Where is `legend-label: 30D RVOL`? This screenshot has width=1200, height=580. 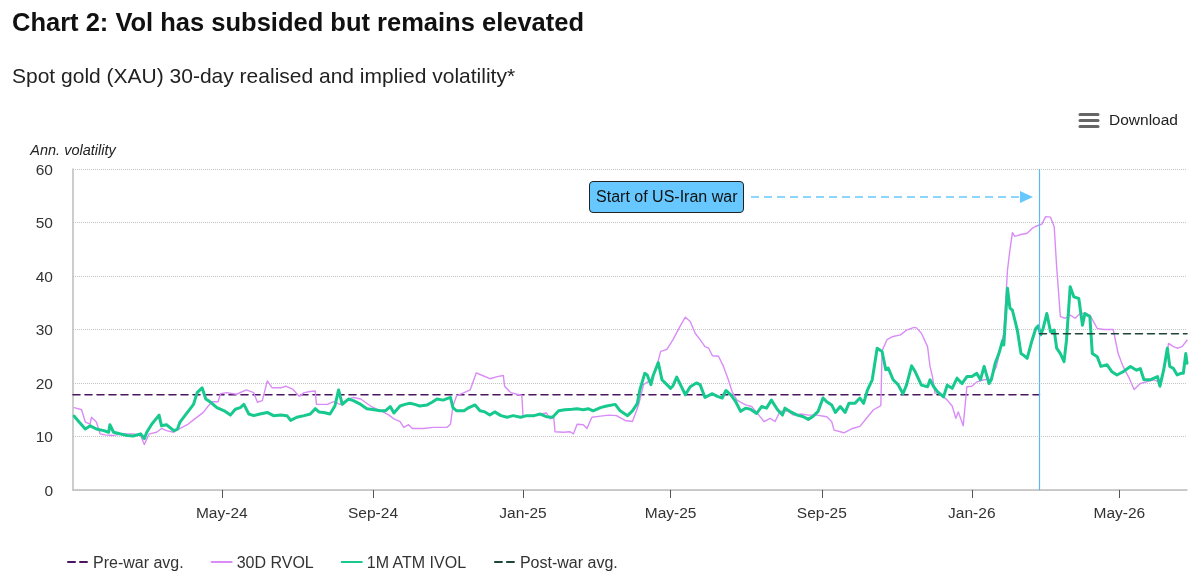
legend-label: 30D RVOL is located at coordinates (275, 562).